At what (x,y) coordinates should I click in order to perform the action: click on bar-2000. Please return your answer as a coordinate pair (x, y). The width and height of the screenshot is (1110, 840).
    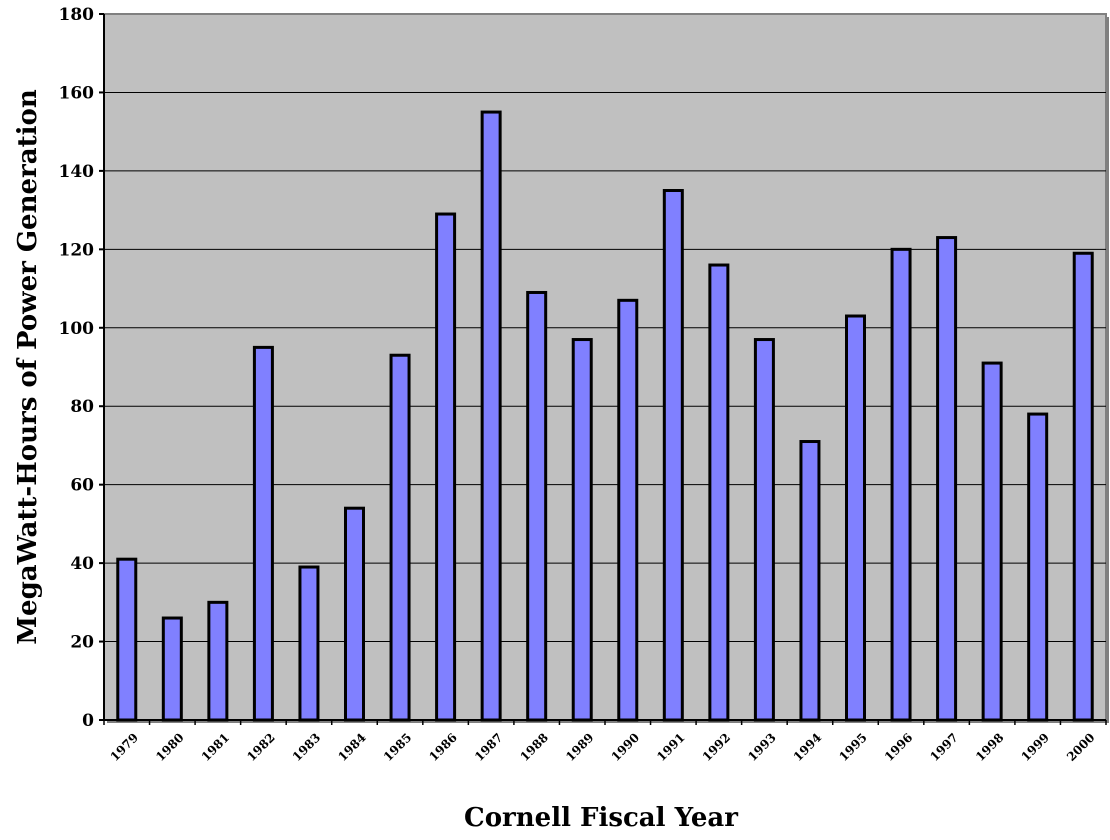
    Looking at the image, I should click on (1083, 486).